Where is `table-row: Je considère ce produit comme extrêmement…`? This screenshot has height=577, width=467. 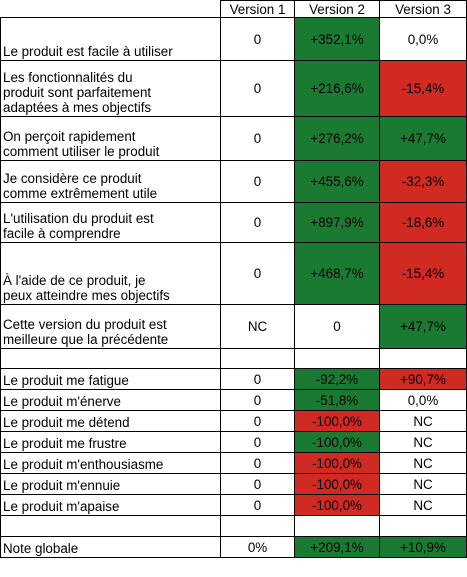
table-row: Je considère ce produit comme extrêmement… is located at coordinates (234, 182).